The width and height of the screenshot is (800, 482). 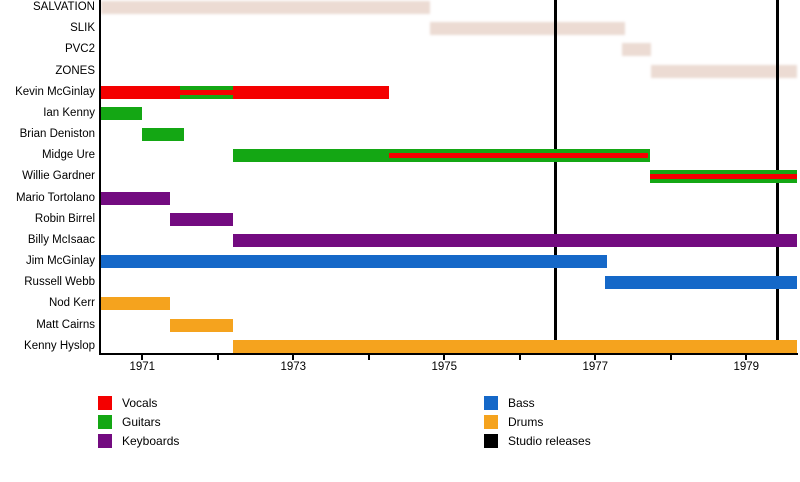 I want to click on row-label: SALVATION, so click(x=64, y=7).